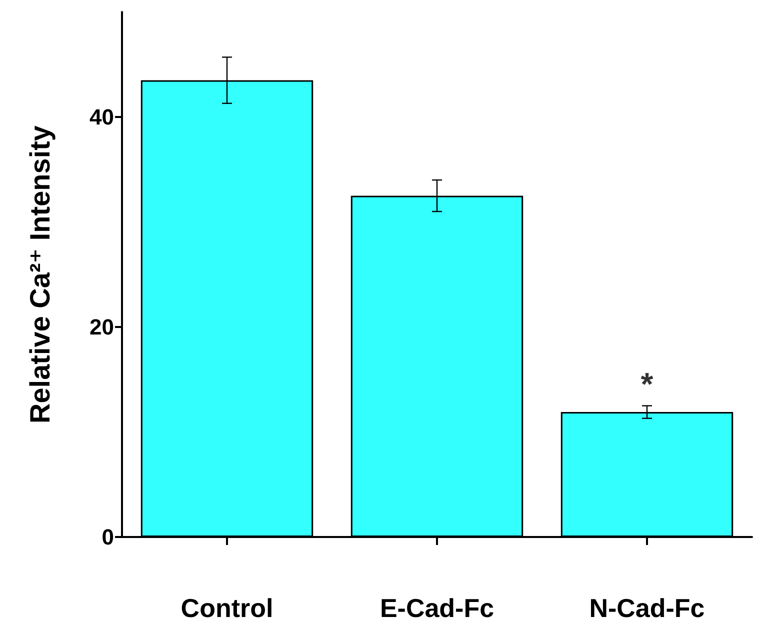 This screenshot has height=627, width=764. What do you see at coordinates (102, 327) in the screenshot?
I see `y-tick-label: 20` at bounding box center [102, 327].